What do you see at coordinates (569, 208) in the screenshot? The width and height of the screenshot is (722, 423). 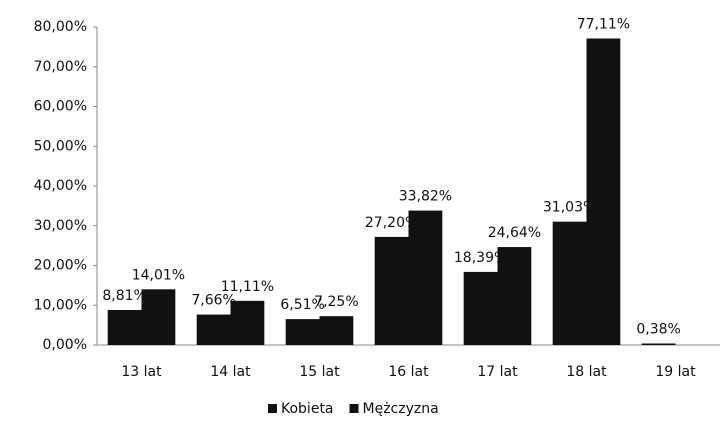 I see `data-label: 31,03%` at bounding box center [569, 208].